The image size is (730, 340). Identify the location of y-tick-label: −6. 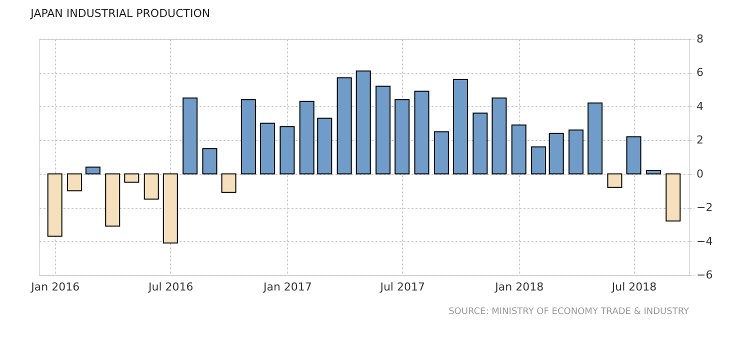
(704, 275).